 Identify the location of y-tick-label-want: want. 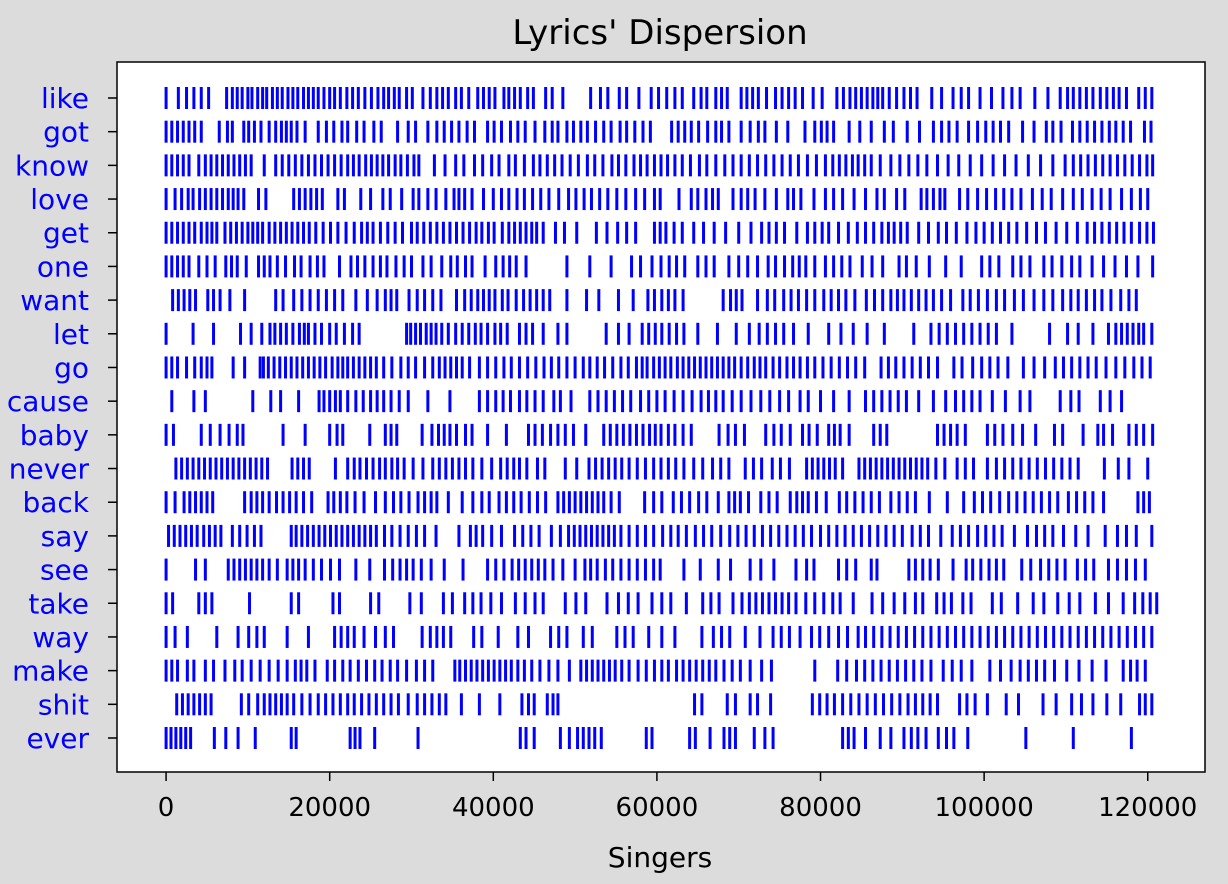
(54, 300).